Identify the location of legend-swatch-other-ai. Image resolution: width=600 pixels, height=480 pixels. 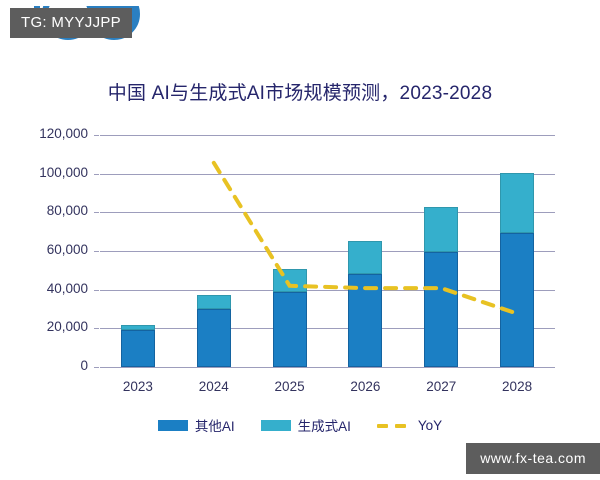
(172, 425).